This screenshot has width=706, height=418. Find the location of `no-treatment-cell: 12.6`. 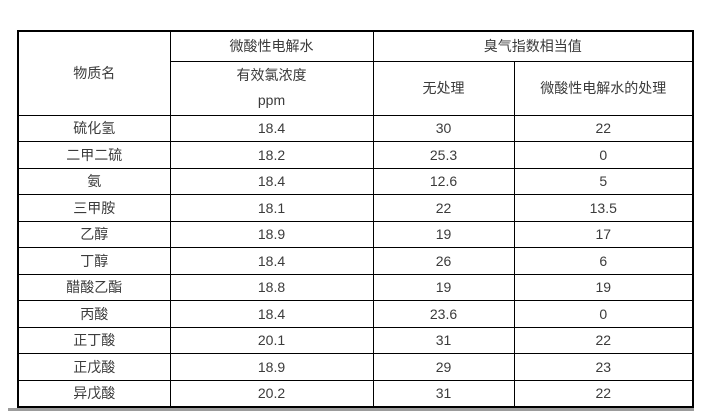

no-treatment-cell: 12.6 is located at coordinates (443, 181).